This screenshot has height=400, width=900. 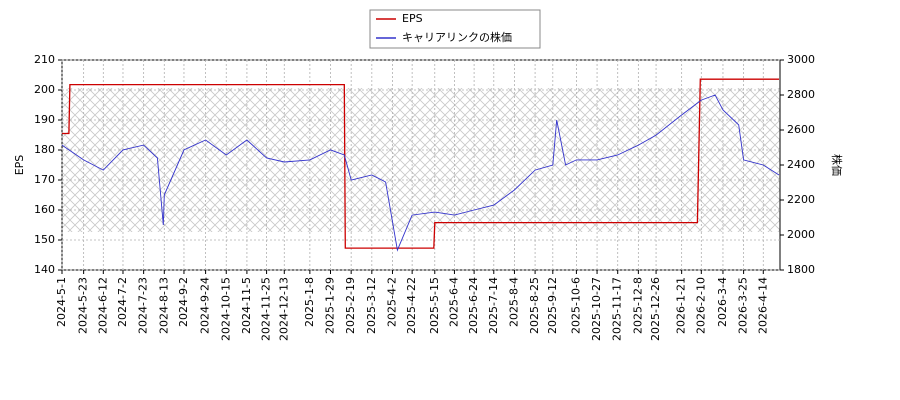 What do you see at coordinates (743, 305) in the screenshot?
I see `x-tick-label: 2026-3-25` at bounding box center [743, 305].